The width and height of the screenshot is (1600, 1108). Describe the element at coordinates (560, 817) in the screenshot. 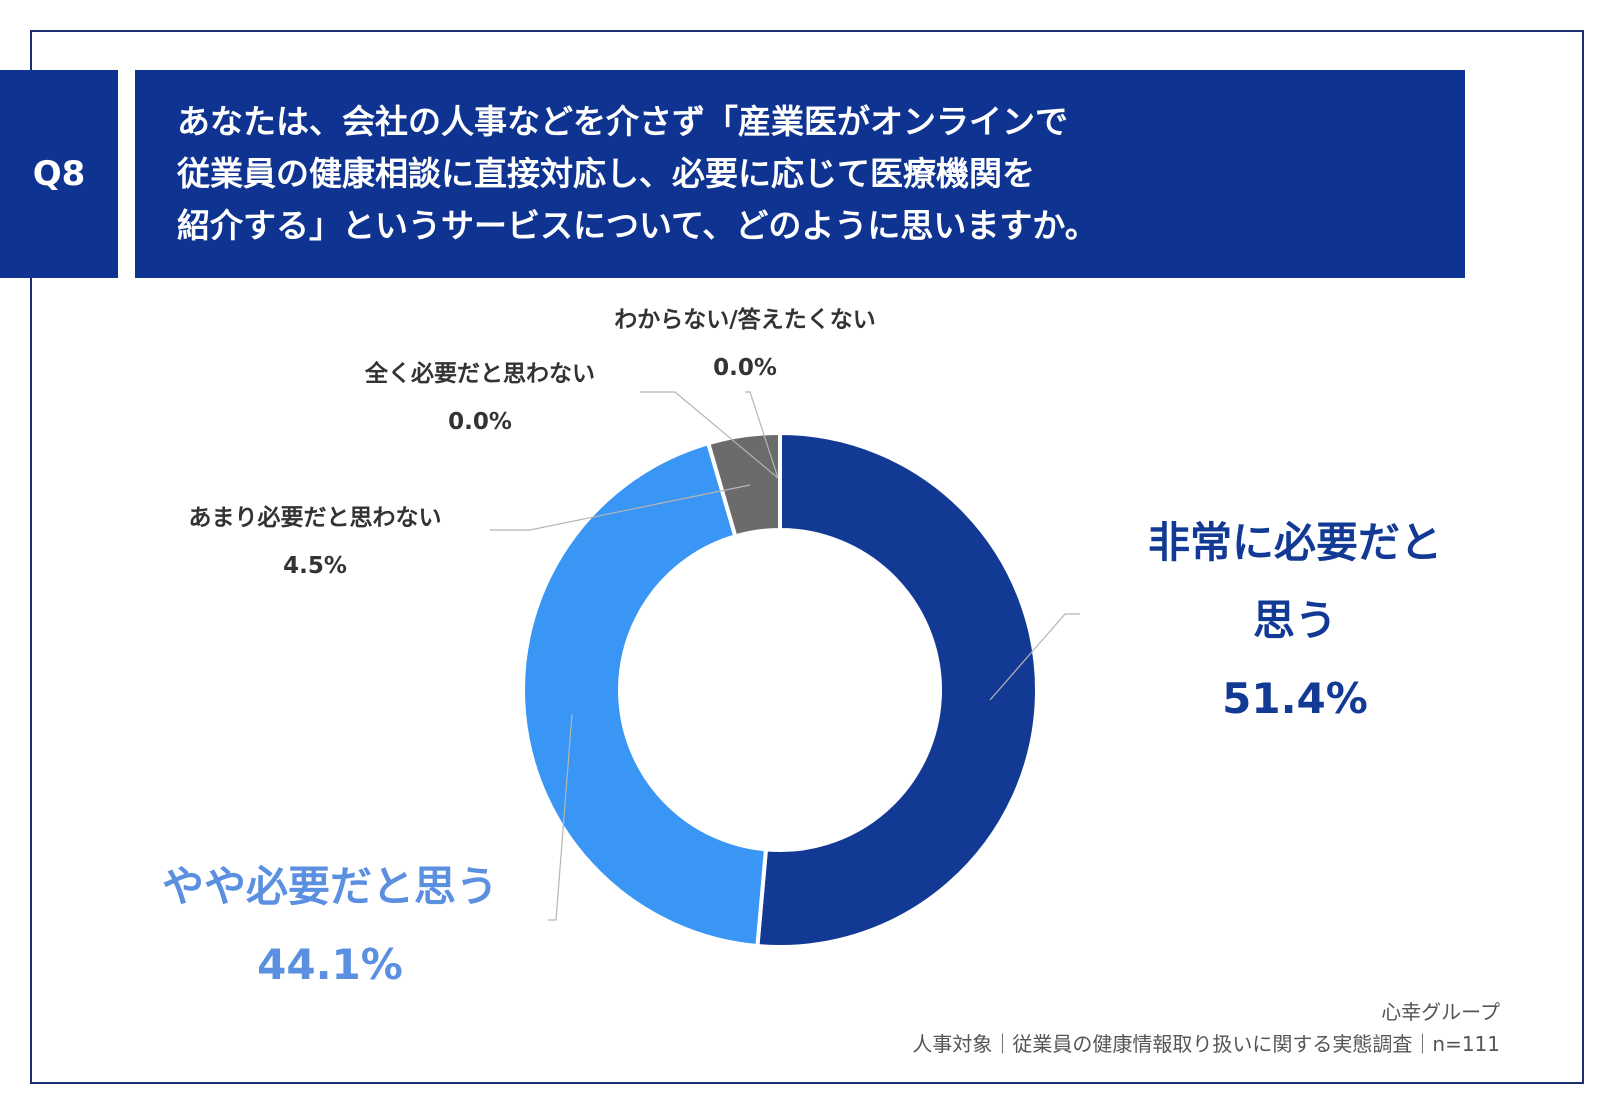

I see `leader-somewhat-necessary` at that location.